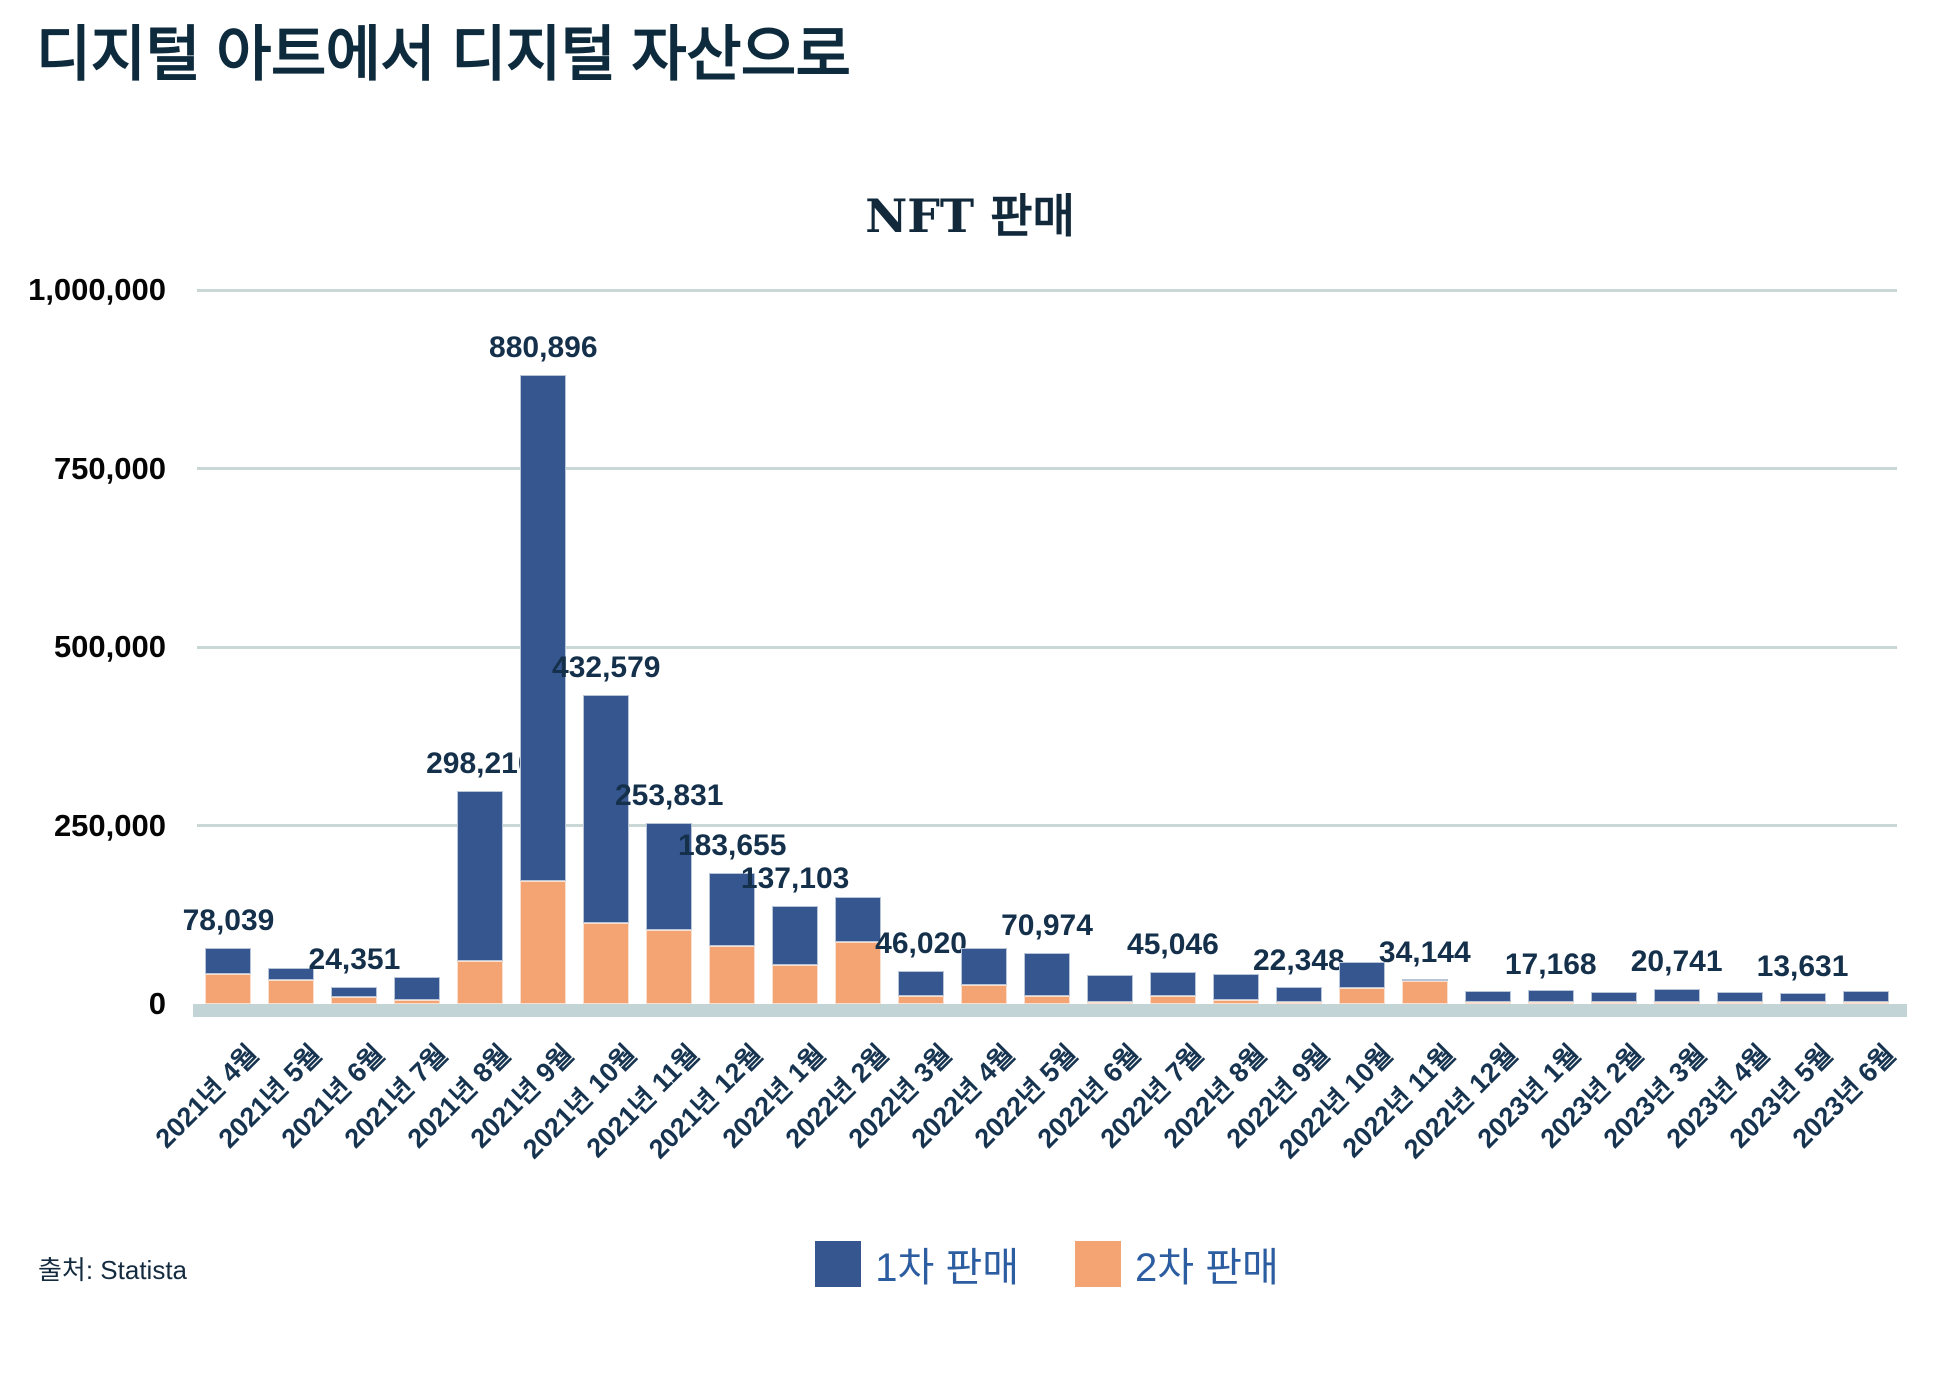  I want to click on bar-value-label: 183,655, so click(732, 845).